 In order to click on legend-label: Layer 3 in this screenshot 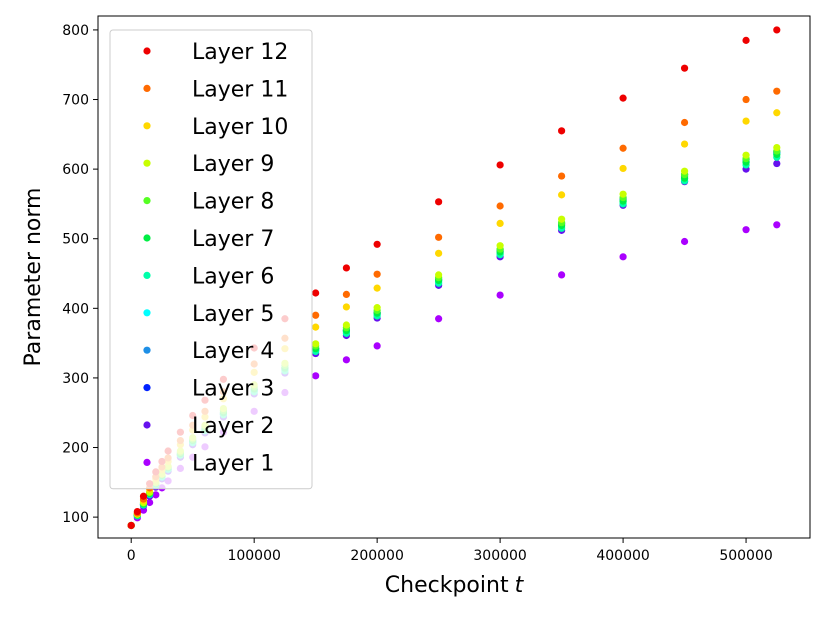, I will do `click(233, 389)`.